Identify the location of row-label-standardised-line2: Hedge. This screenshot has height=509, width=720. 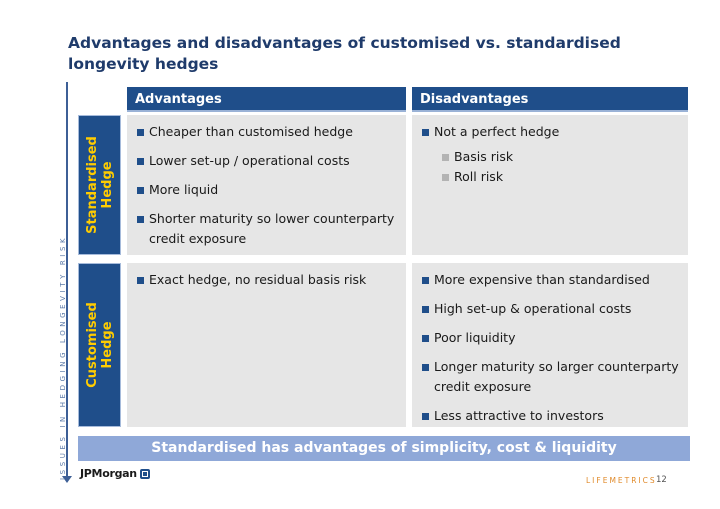
(107, 185).